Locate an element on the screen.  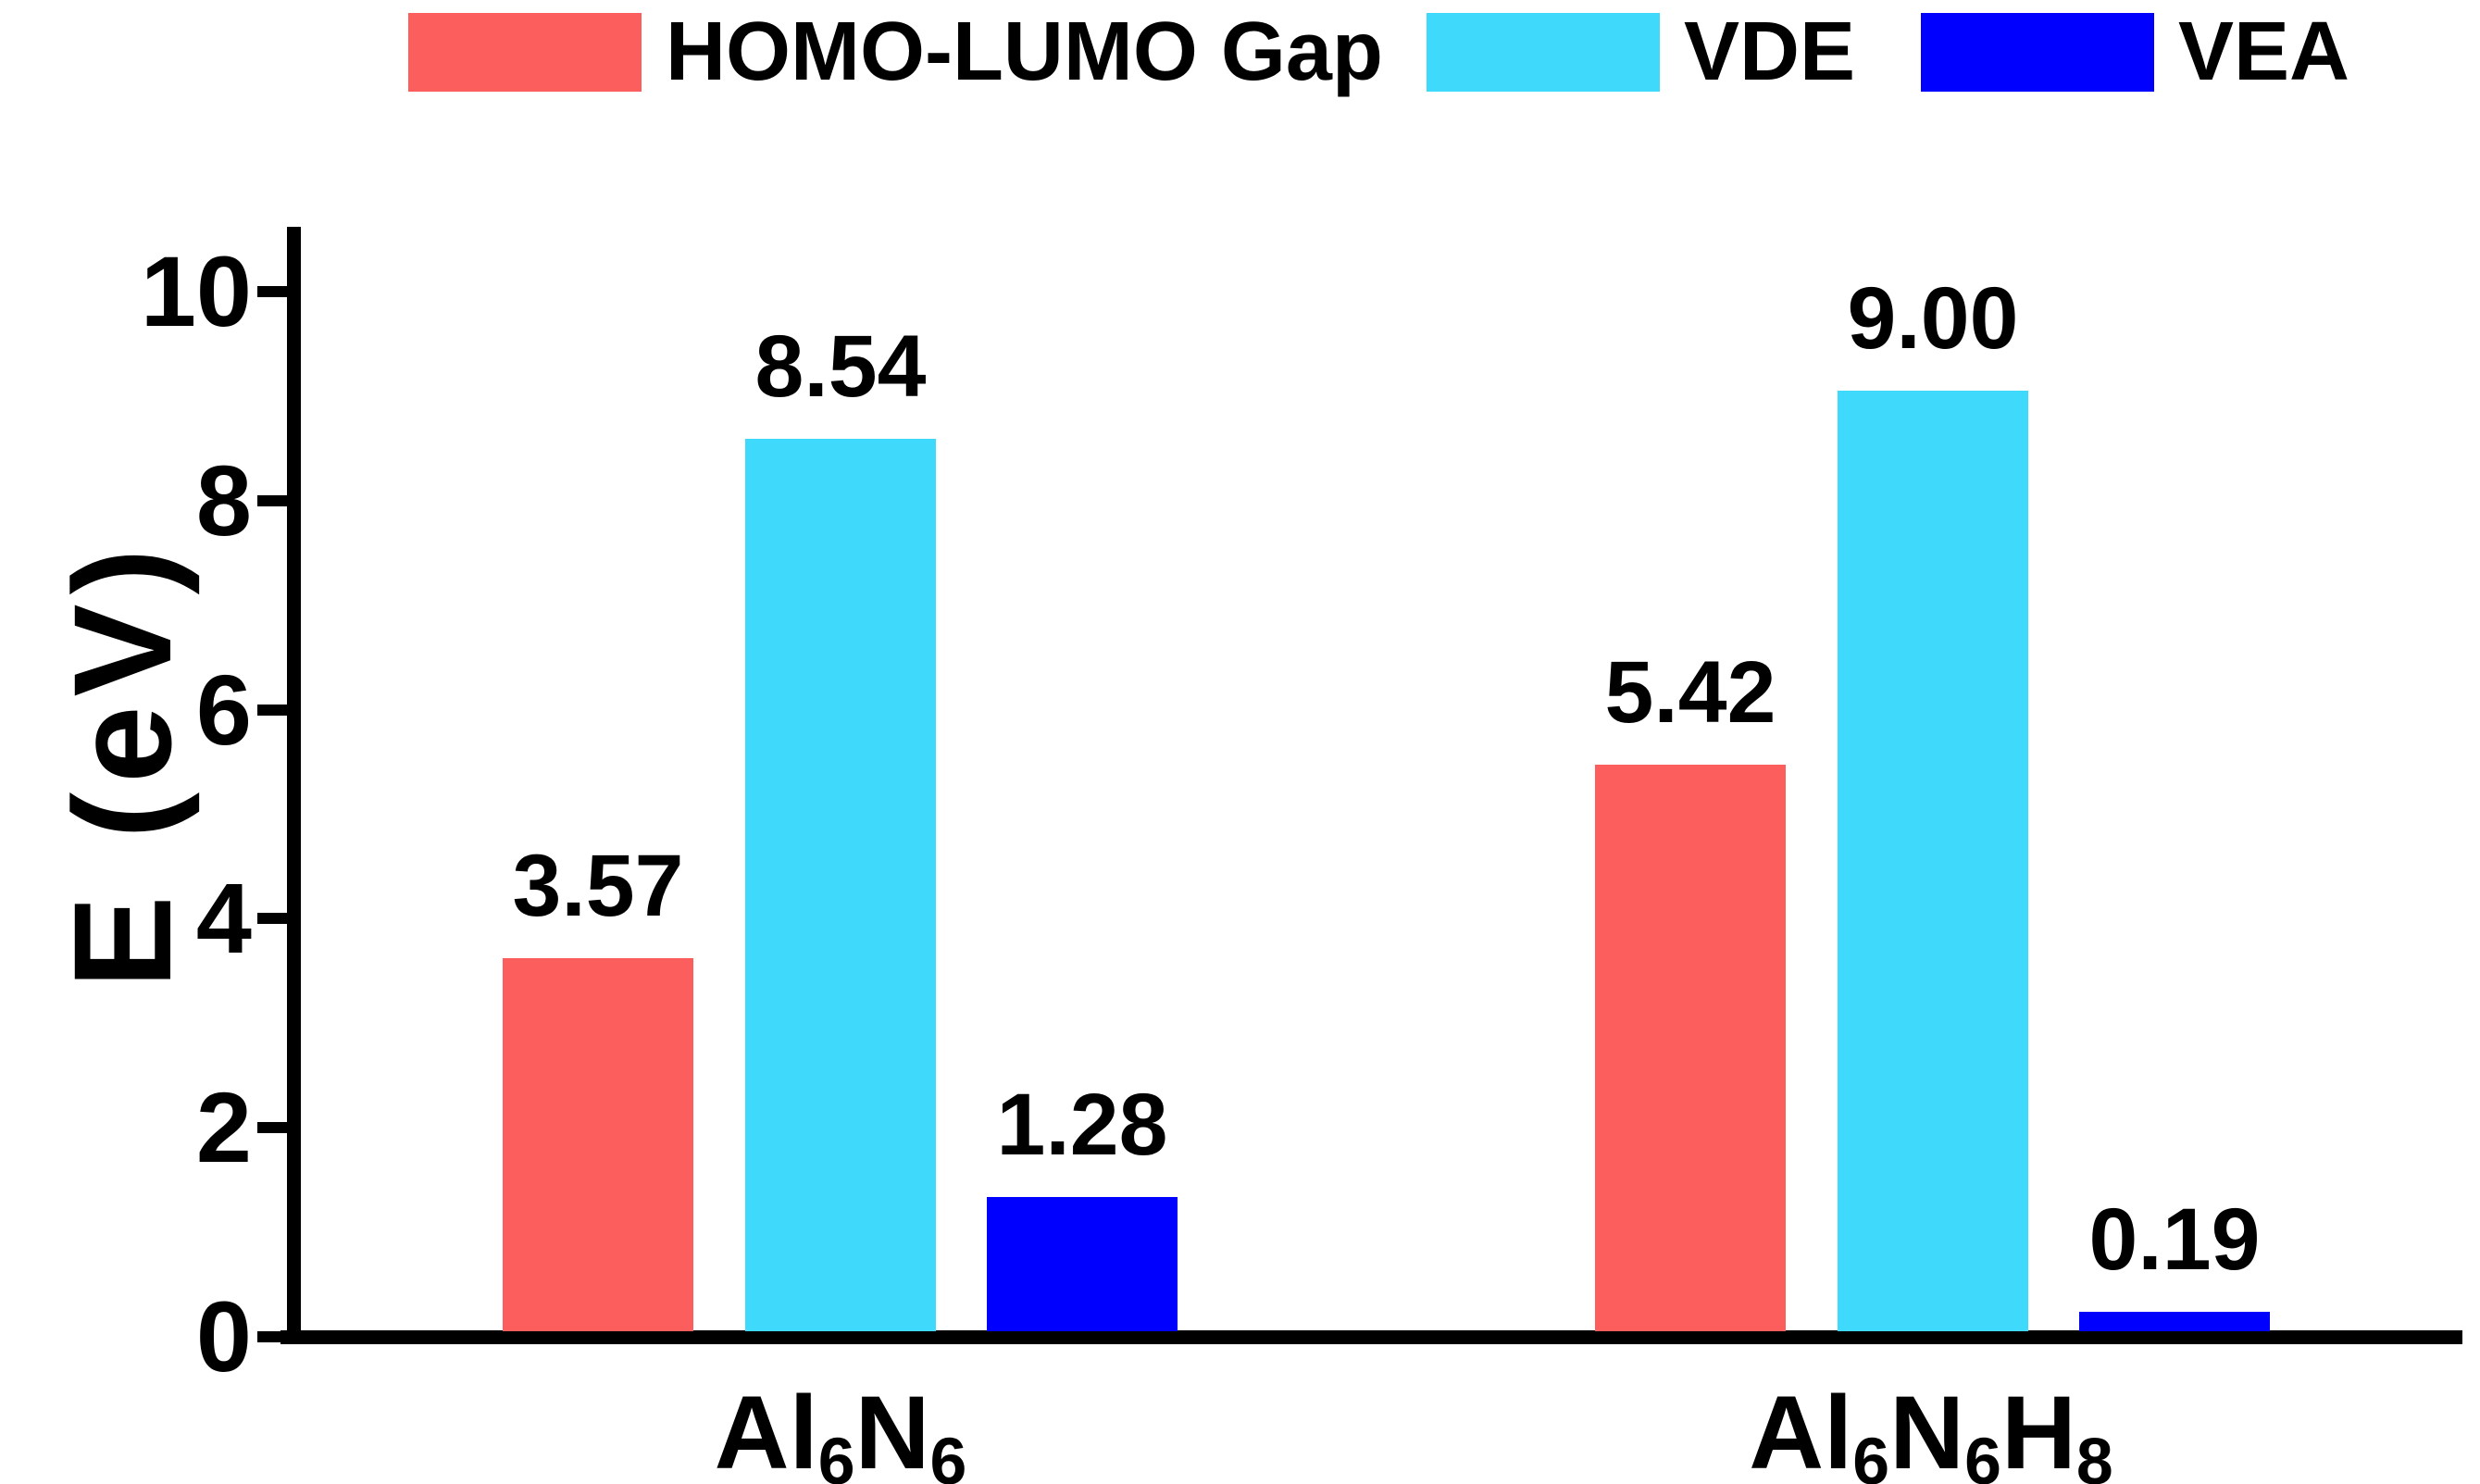
y-tick-label: 4 is located at coordinates (223, 919).